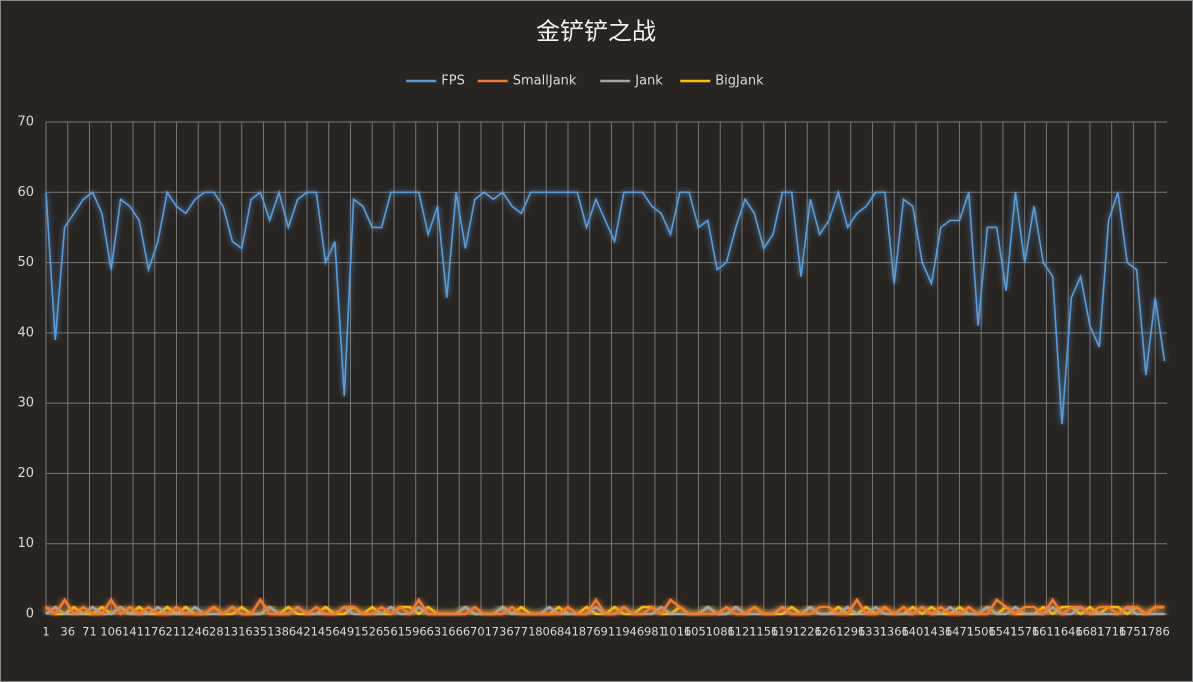 The height and width of the screenshot is (682, 1193). Describe the element at coordinates (30, 614) in the screenshot. I see `y-tick-label: 0` at that location.